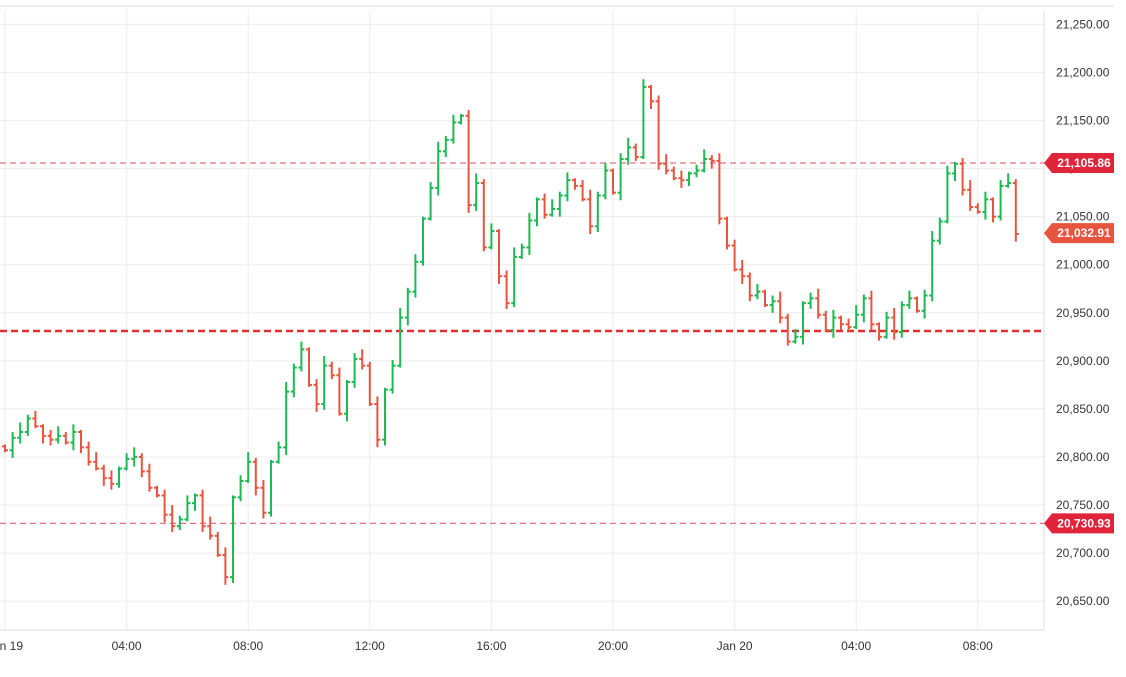 The image size is (1126, 677). What do you see at coordinates (1084, 163) in the screenshot?
I see `price-badge-label: 21,105.86` at bounding box center [1084, 163].